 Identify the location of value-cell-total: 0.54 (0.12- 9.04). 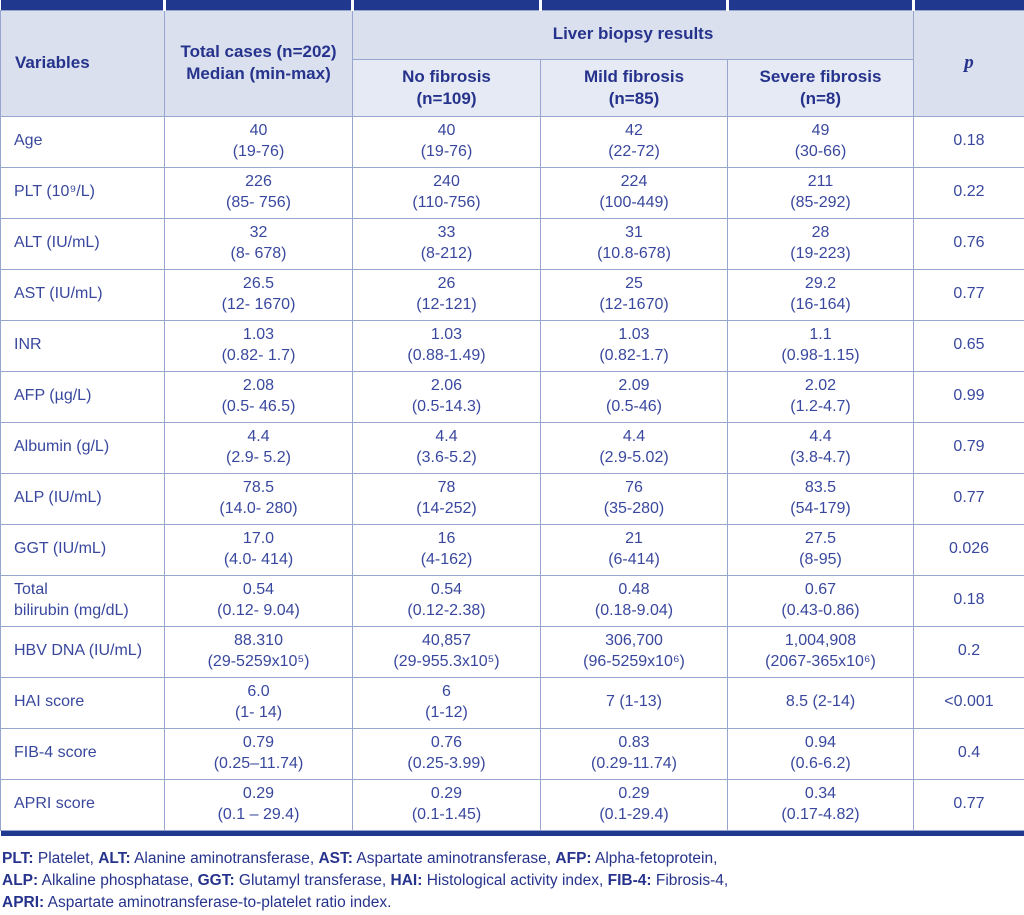
(258, 600).